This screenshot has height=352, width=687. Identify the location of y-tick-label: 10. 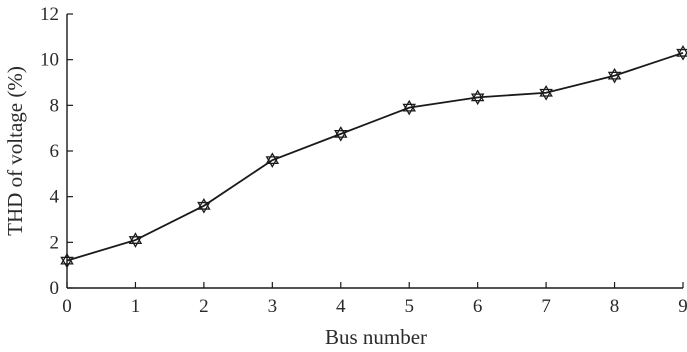
(49, 60).